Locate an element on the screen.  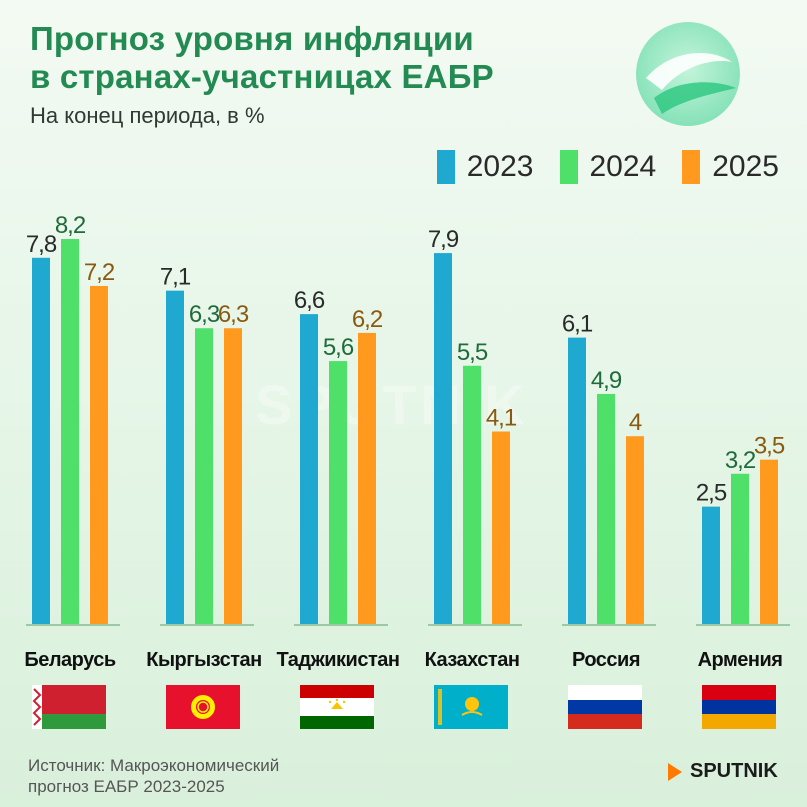
data-label-2024-1: 6,3 is located at coordinates (204, 314).